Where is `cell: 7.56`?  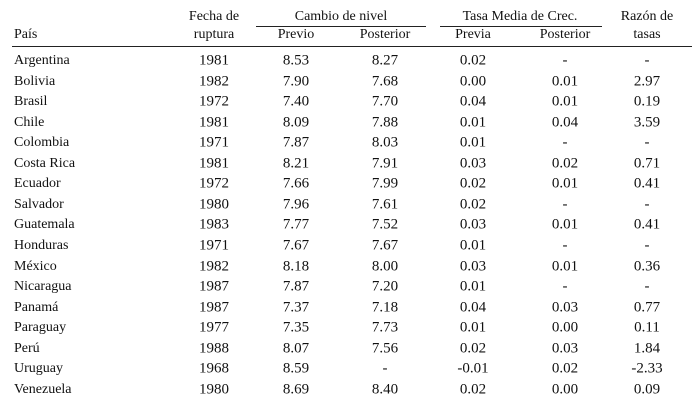
cell: 7.56 is located at coordinates (385, 348).